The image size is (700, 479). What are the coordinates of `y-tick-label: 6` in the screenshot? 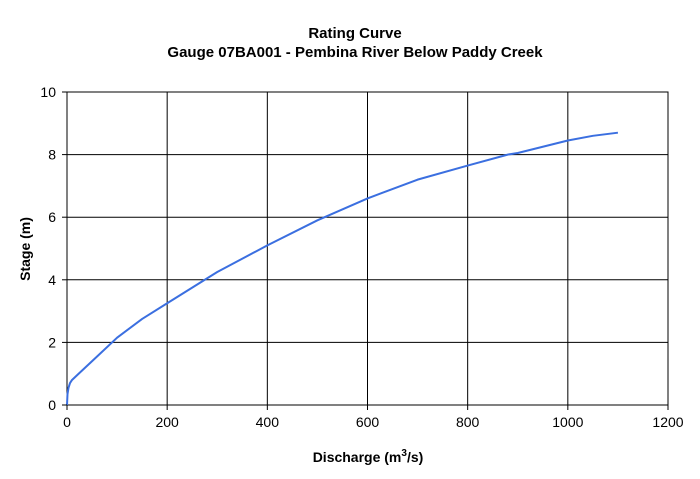 It's located at (52, 217).